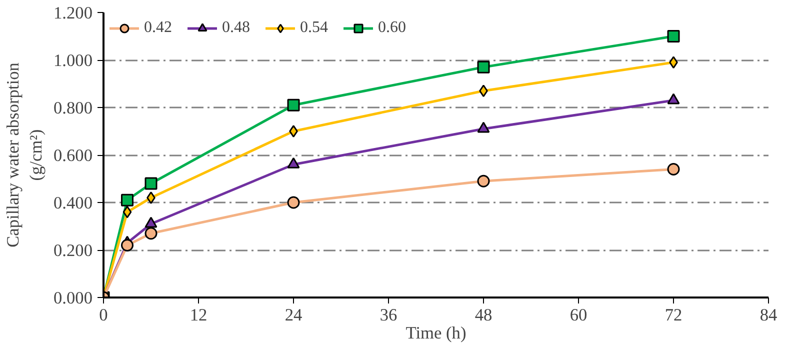 This screenshot has width=788, height=345. What do you see at coordinates (73, 13) in the screenshot?
I see `y-tick-label: 1.200` at bounding box center [73, 13].